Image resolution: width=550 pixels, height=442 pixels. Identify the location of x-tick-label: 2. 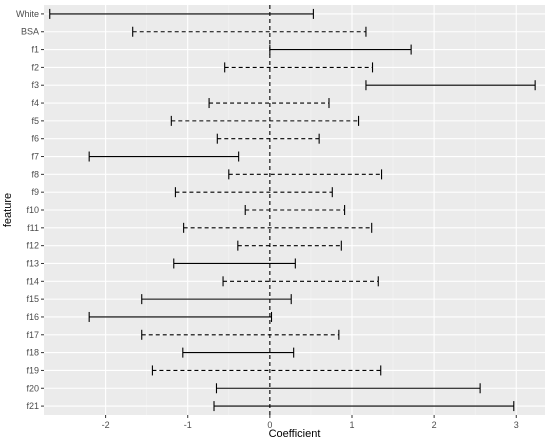
(434, 425).